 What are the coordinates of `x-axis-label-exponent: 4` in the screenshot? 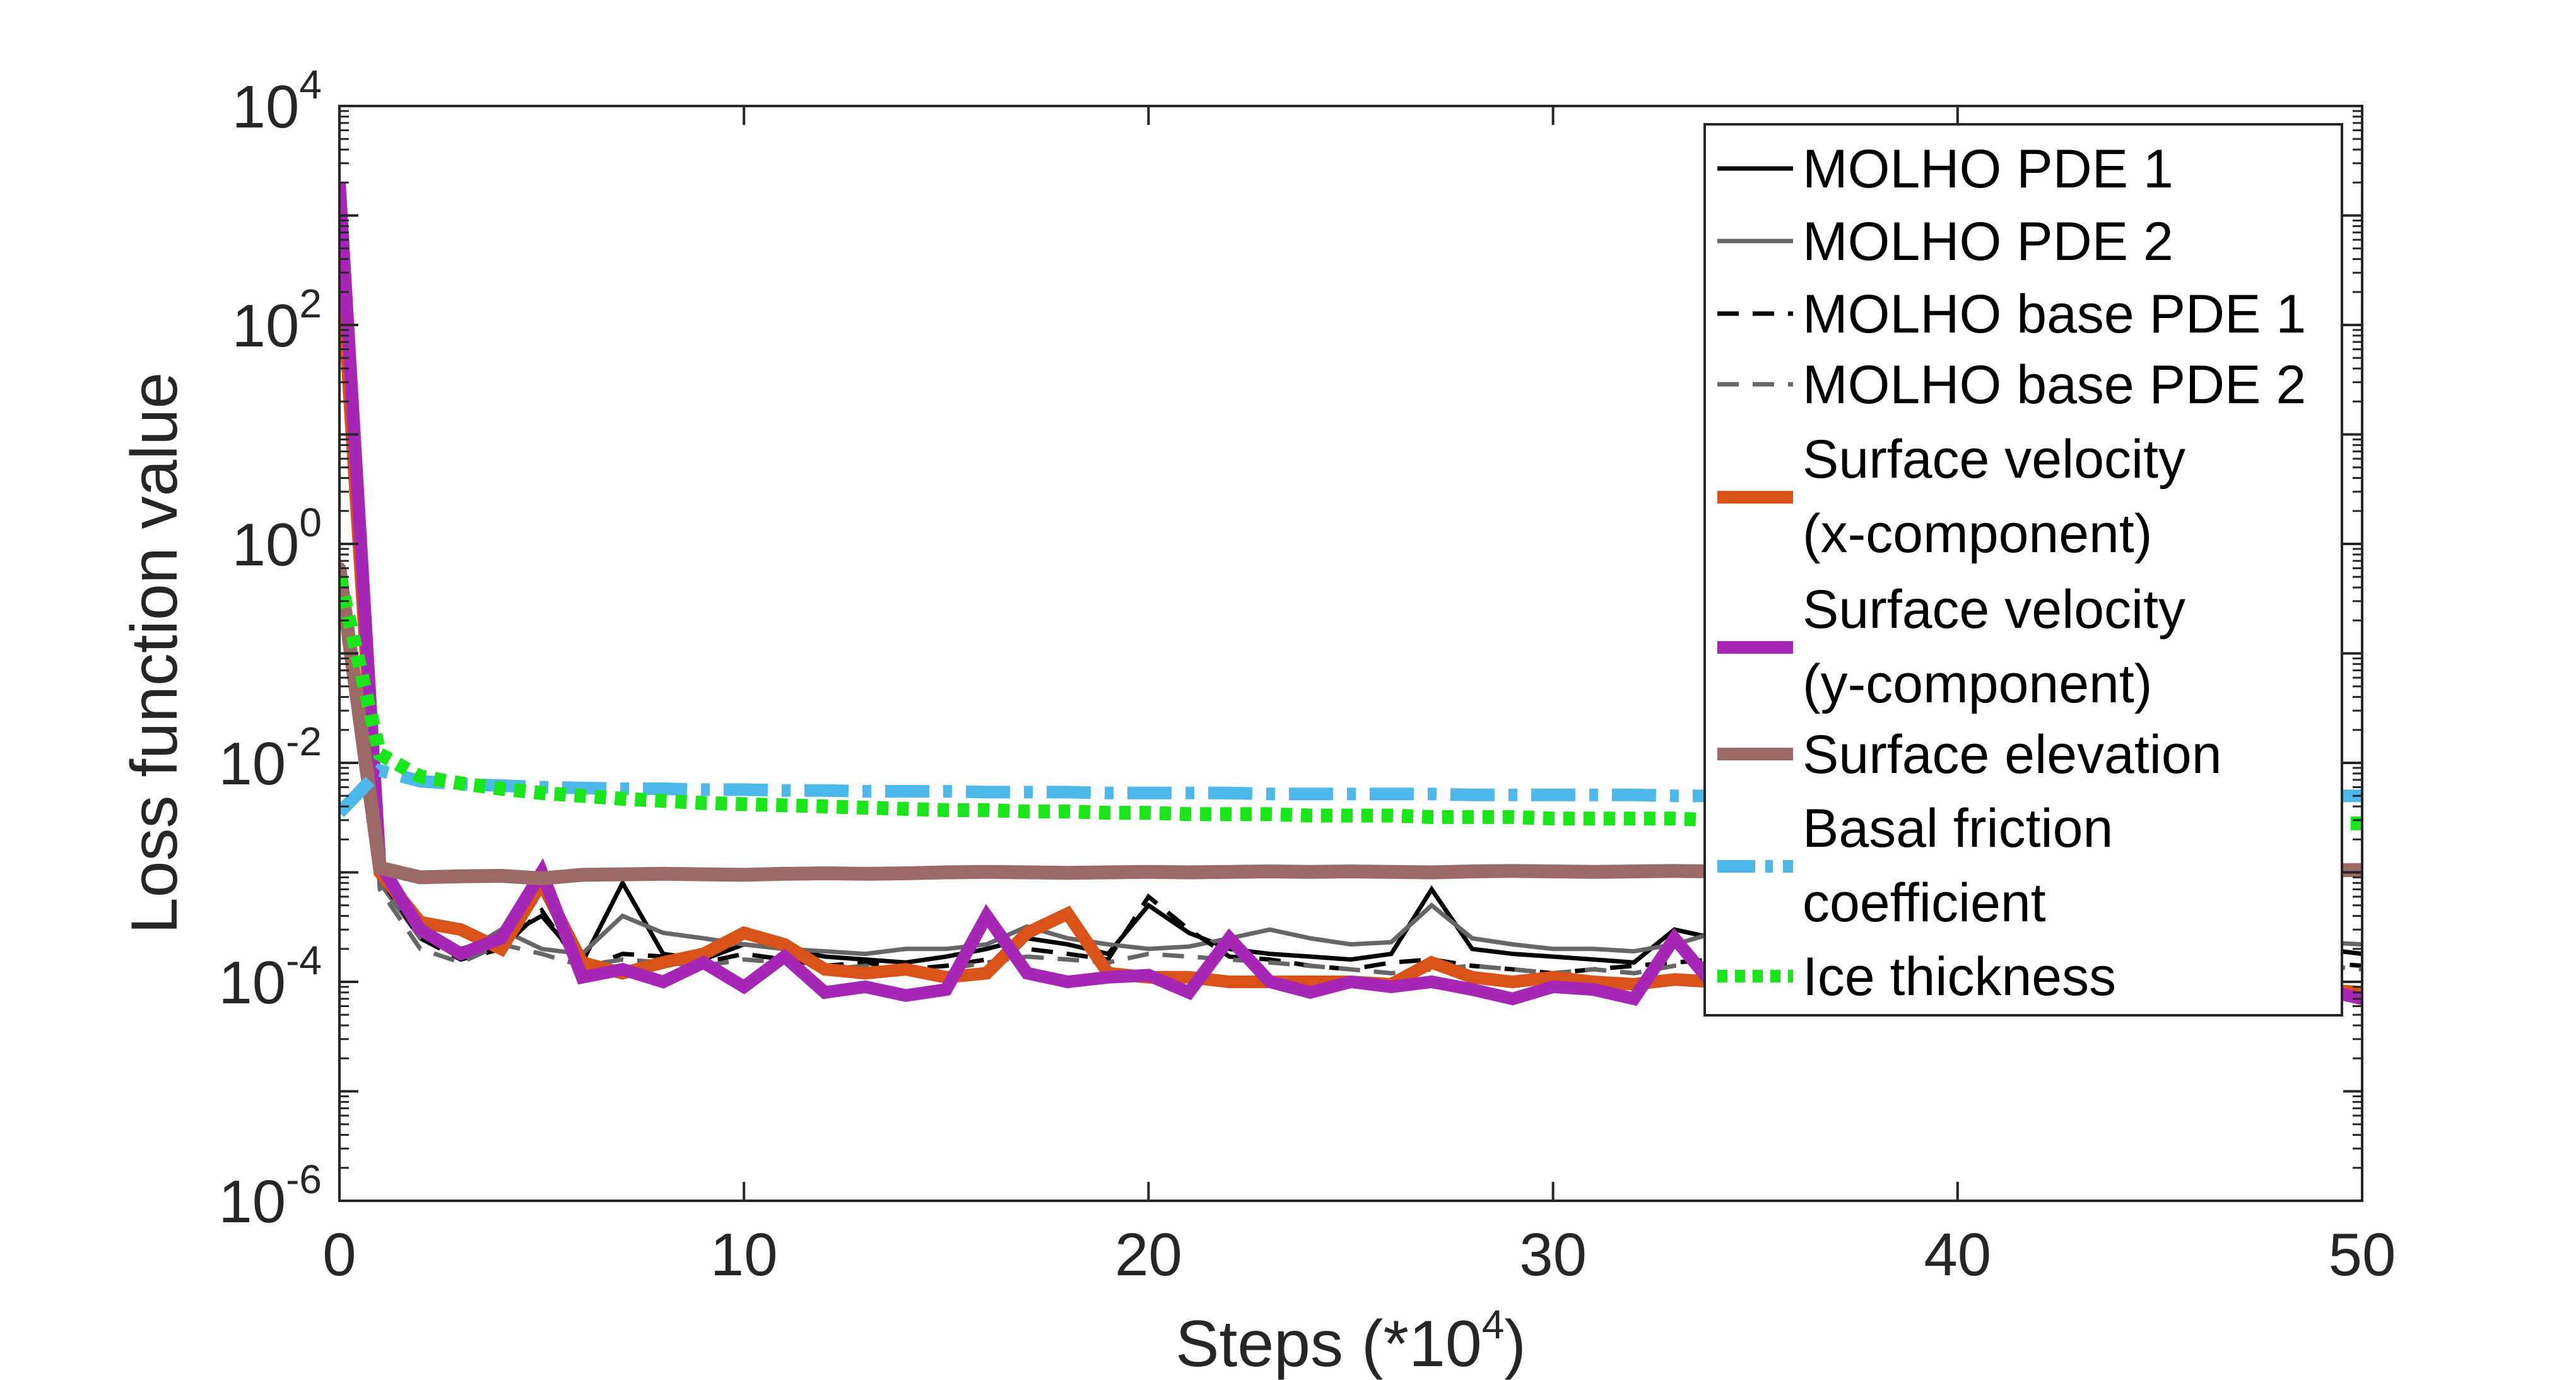 It's located at (1493, 1324).